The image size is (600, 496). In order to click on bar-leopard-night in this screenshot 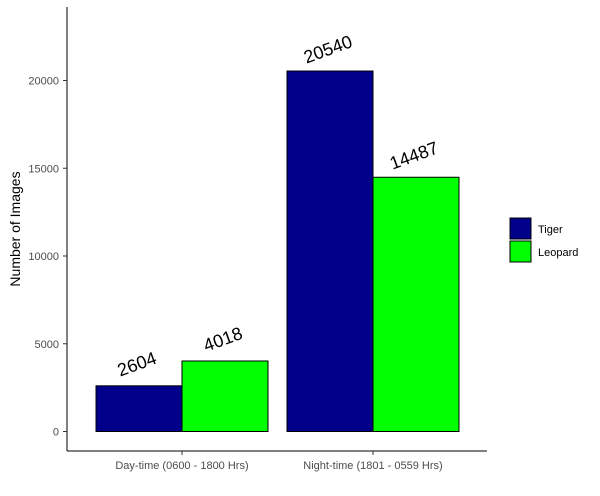, I will do `click(416, 304)`.